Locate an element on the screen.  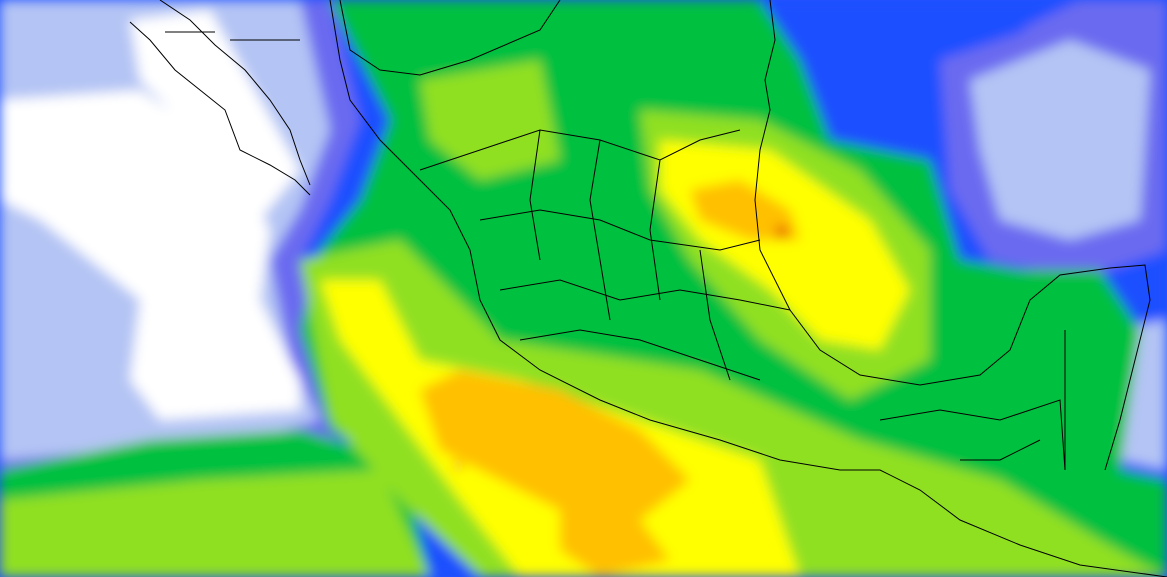
baja-coast is located at coordinates (220, 108).